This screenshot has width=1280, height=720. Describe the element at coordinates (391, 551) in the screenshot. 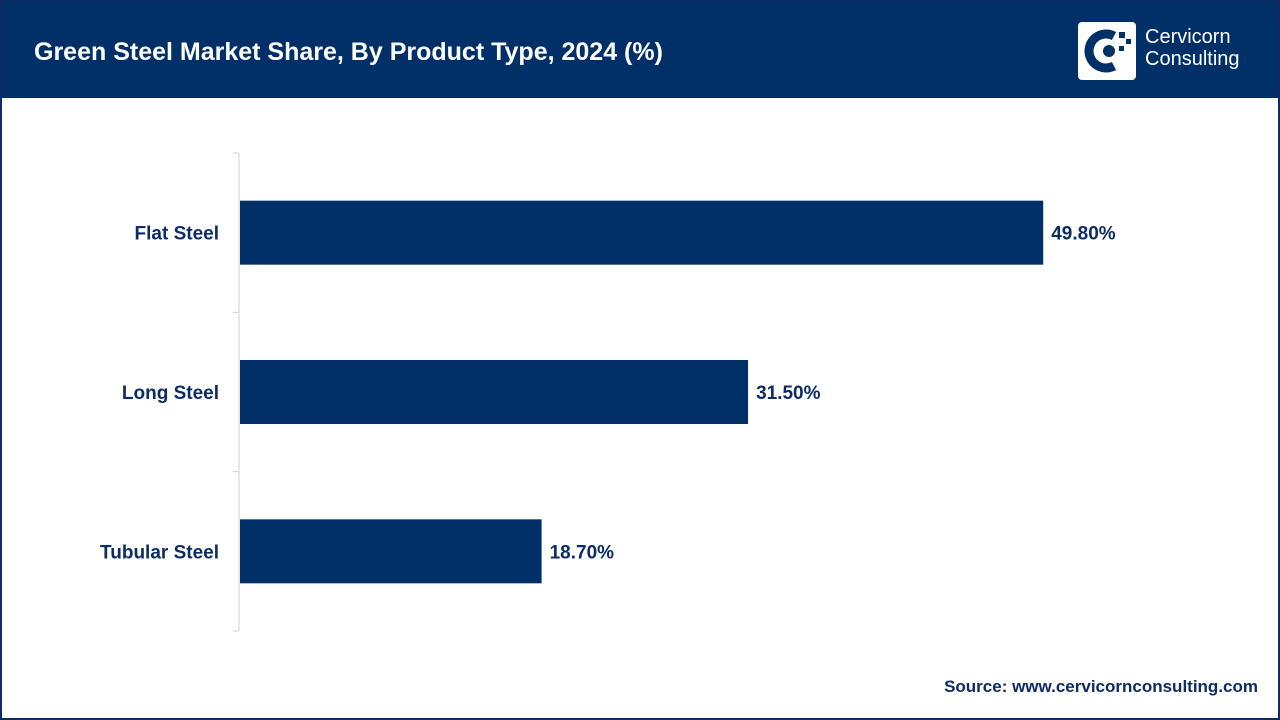

I see `bar-tubular-steel` at that location.